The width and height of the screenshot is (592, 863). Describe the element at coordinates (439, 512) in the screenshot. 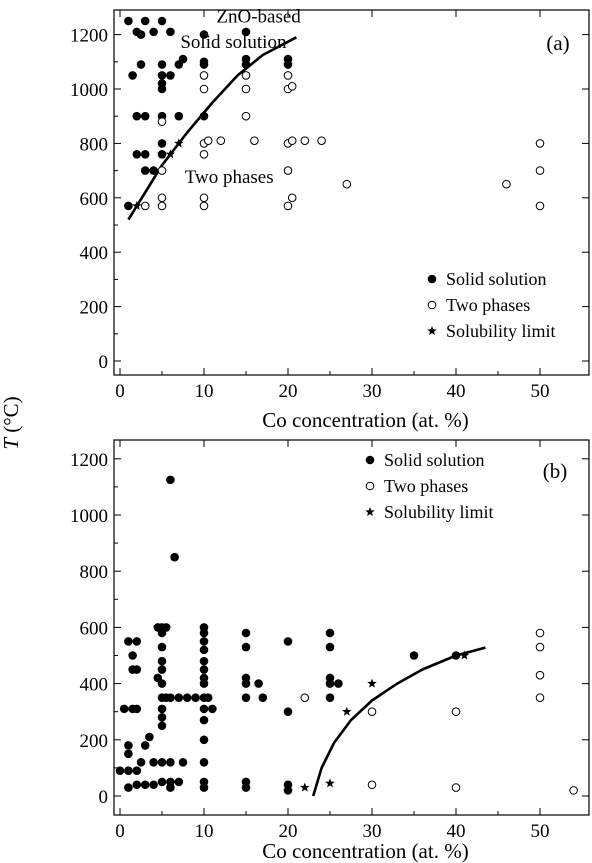

I see `legend-label: Solubility limit` at that location.